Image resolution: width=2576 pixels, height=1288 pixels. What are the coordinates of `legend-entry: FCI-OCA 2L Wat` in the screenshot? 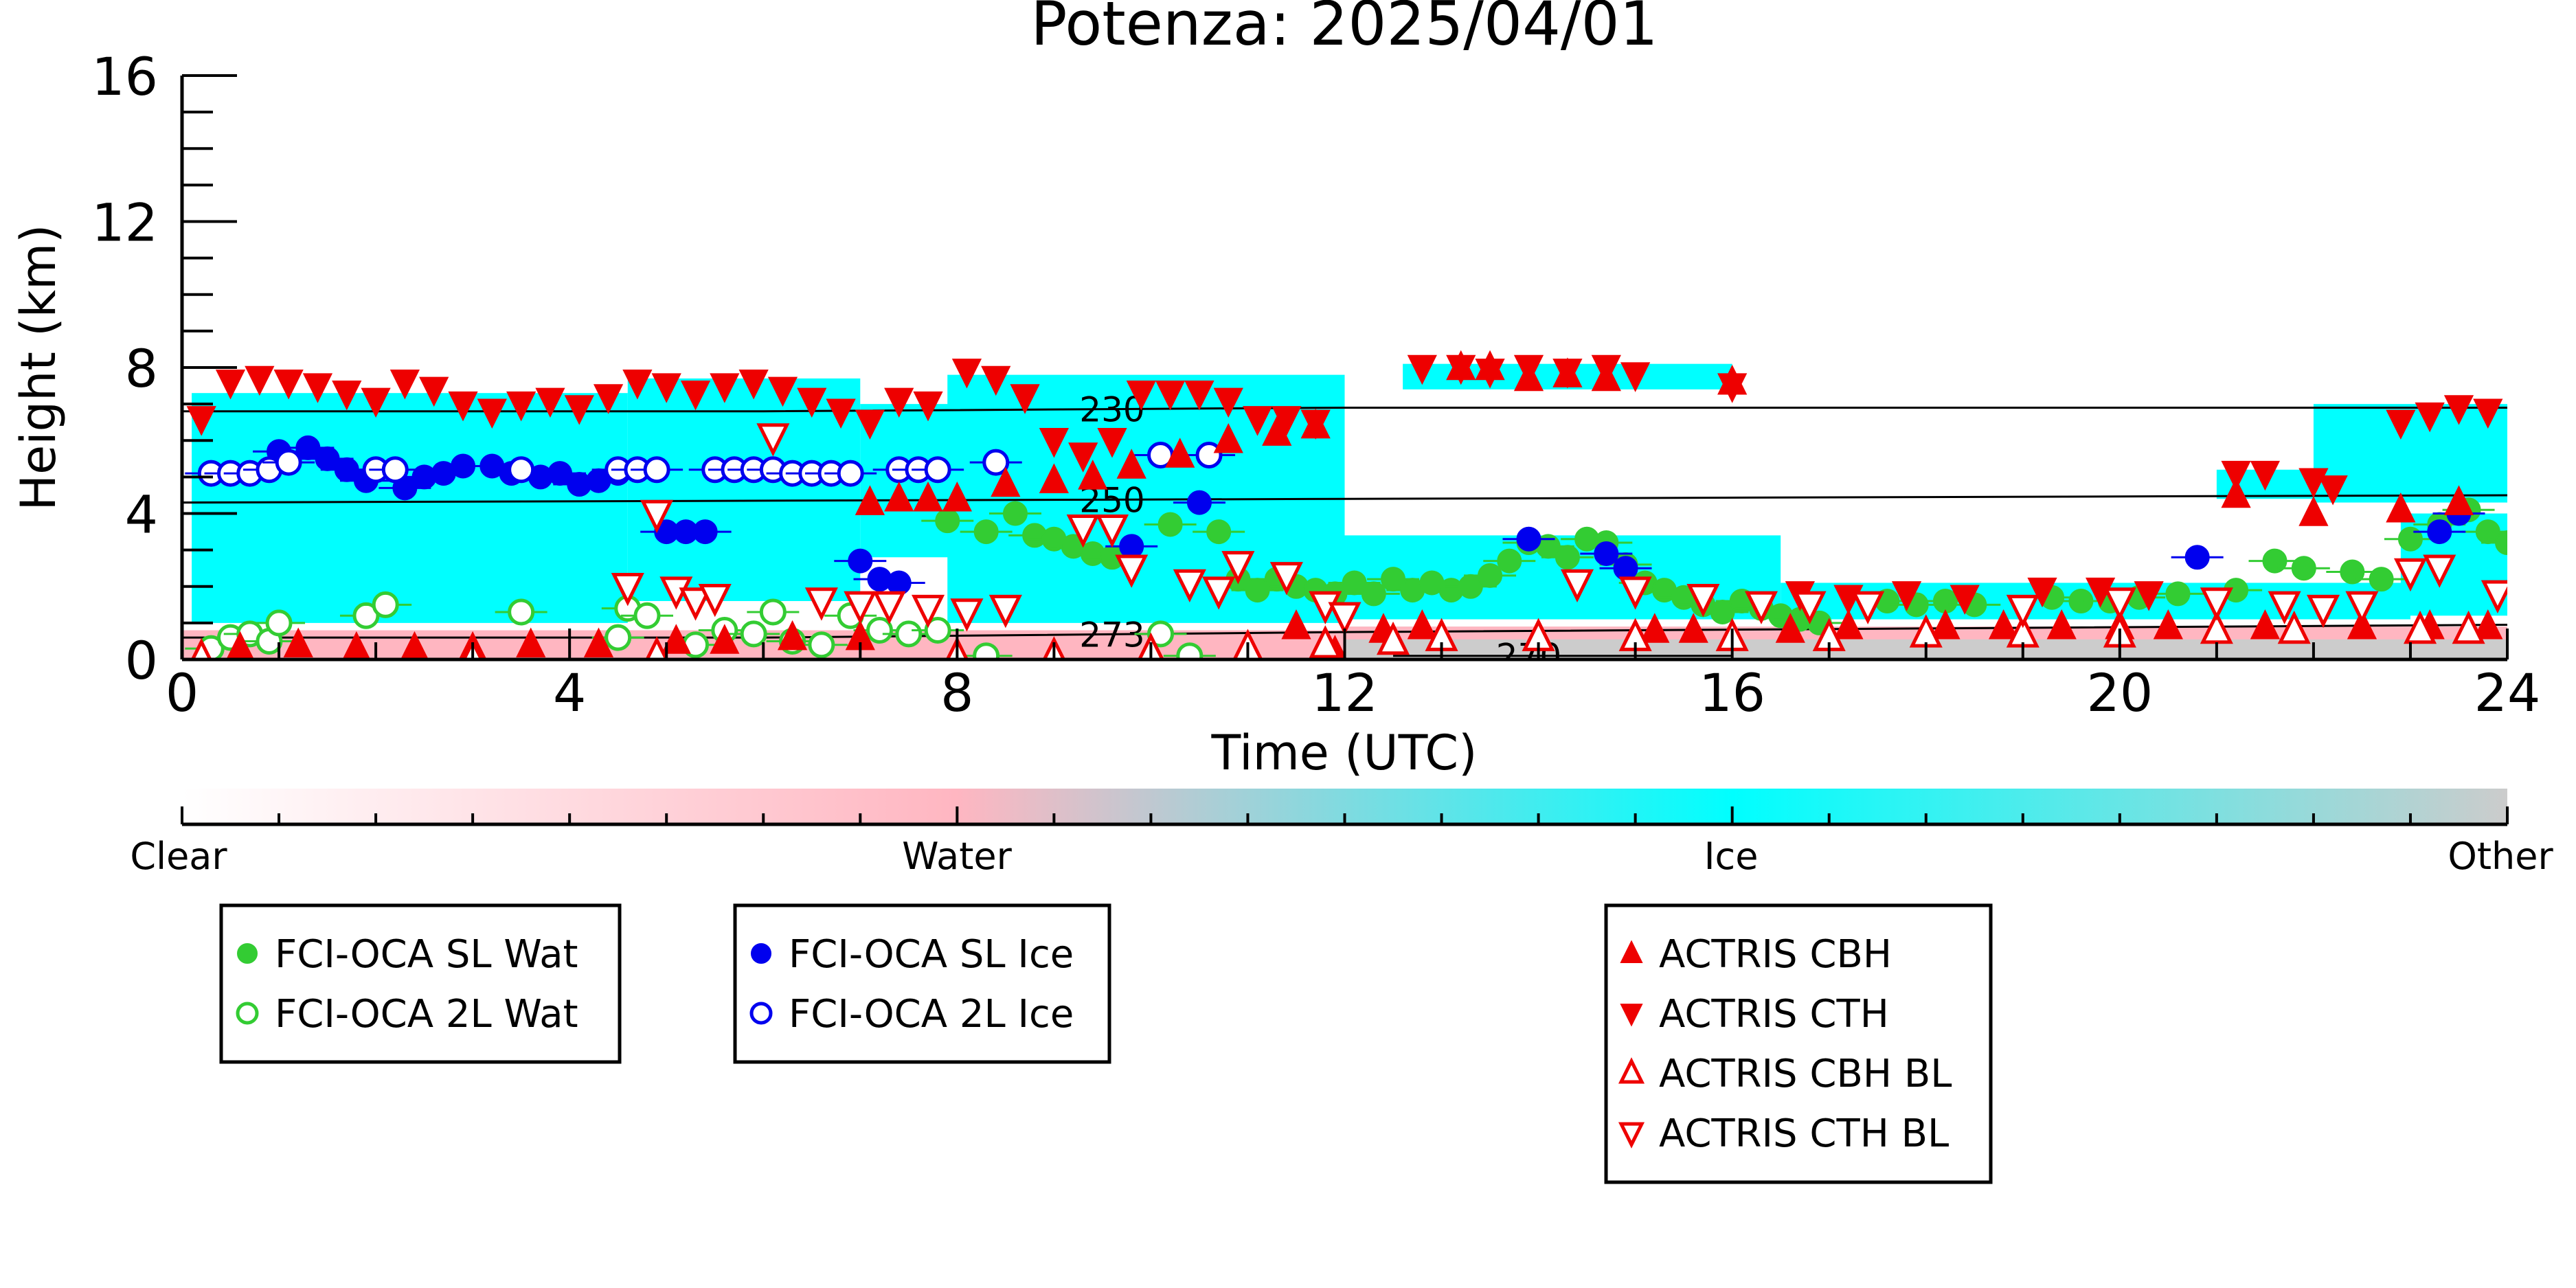 It's located at (407, 1014).